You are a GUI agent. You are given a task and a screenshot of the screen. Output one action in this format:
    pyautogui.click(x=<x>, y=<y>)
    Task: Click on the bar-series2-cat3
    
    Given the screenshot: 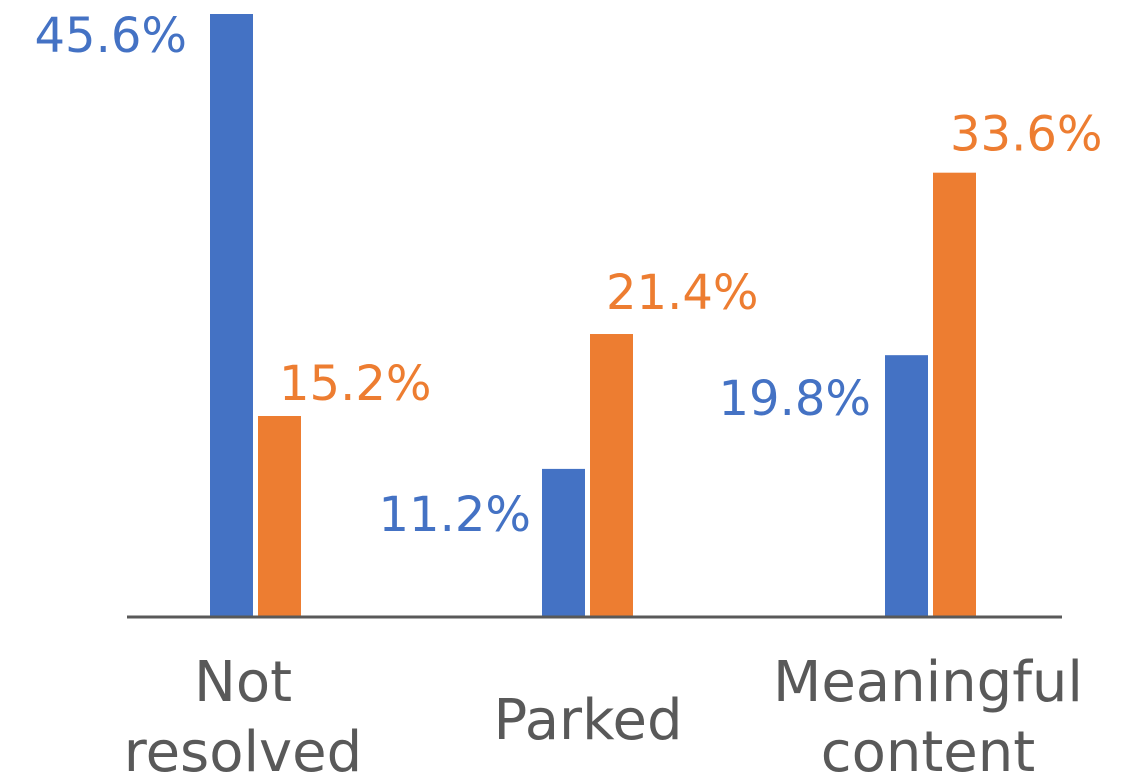 What is the action you would take?
    pyautogui.click(x=954, y=394)
    